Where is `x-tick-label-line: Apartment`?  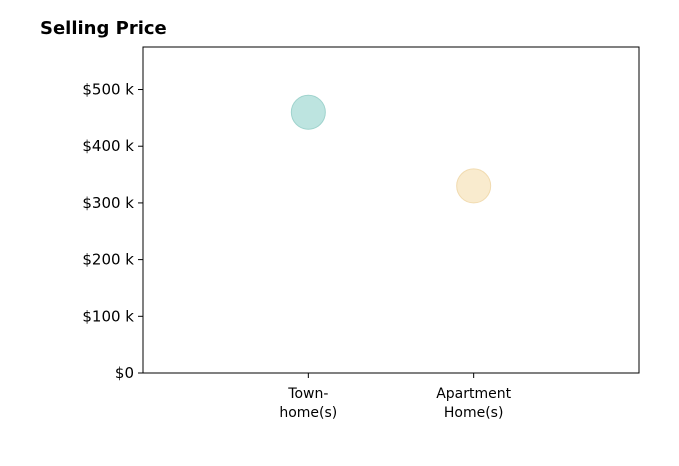
x-tick-label-line: Apartment is located at coordinates (473, 394).